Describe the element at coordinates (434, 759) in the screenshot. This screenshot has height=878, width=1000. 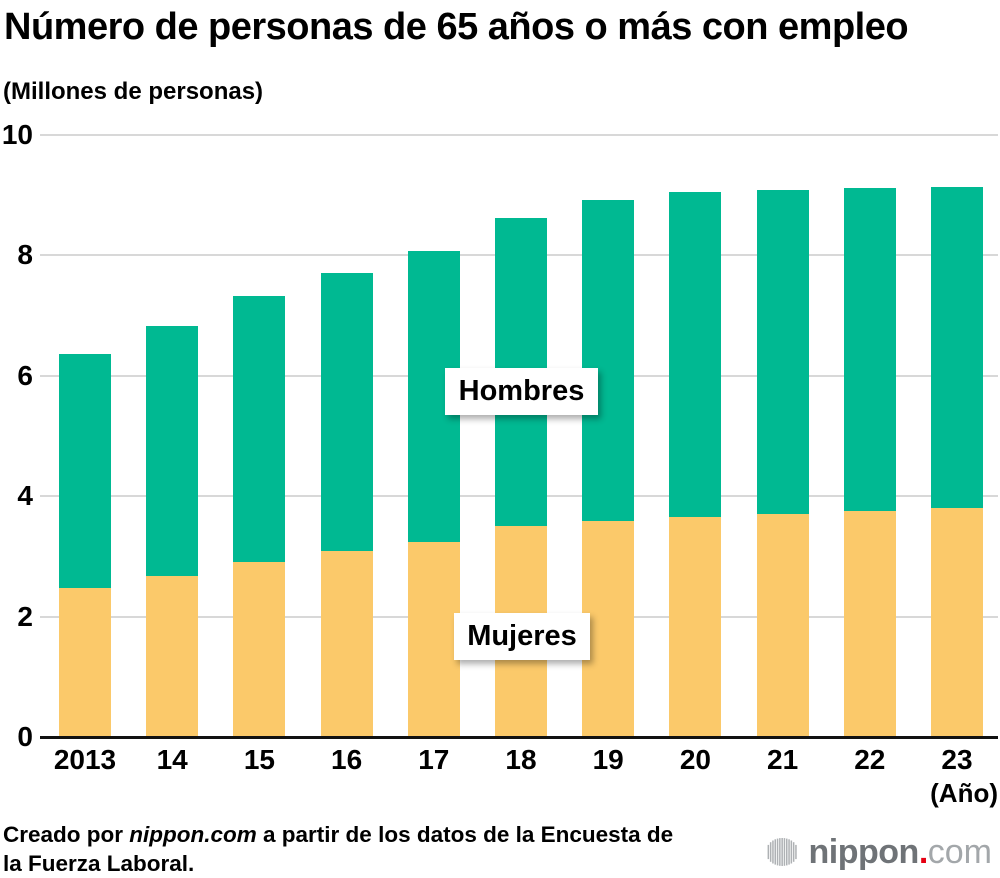
I see `x-tick-label-17: 17` at that location.